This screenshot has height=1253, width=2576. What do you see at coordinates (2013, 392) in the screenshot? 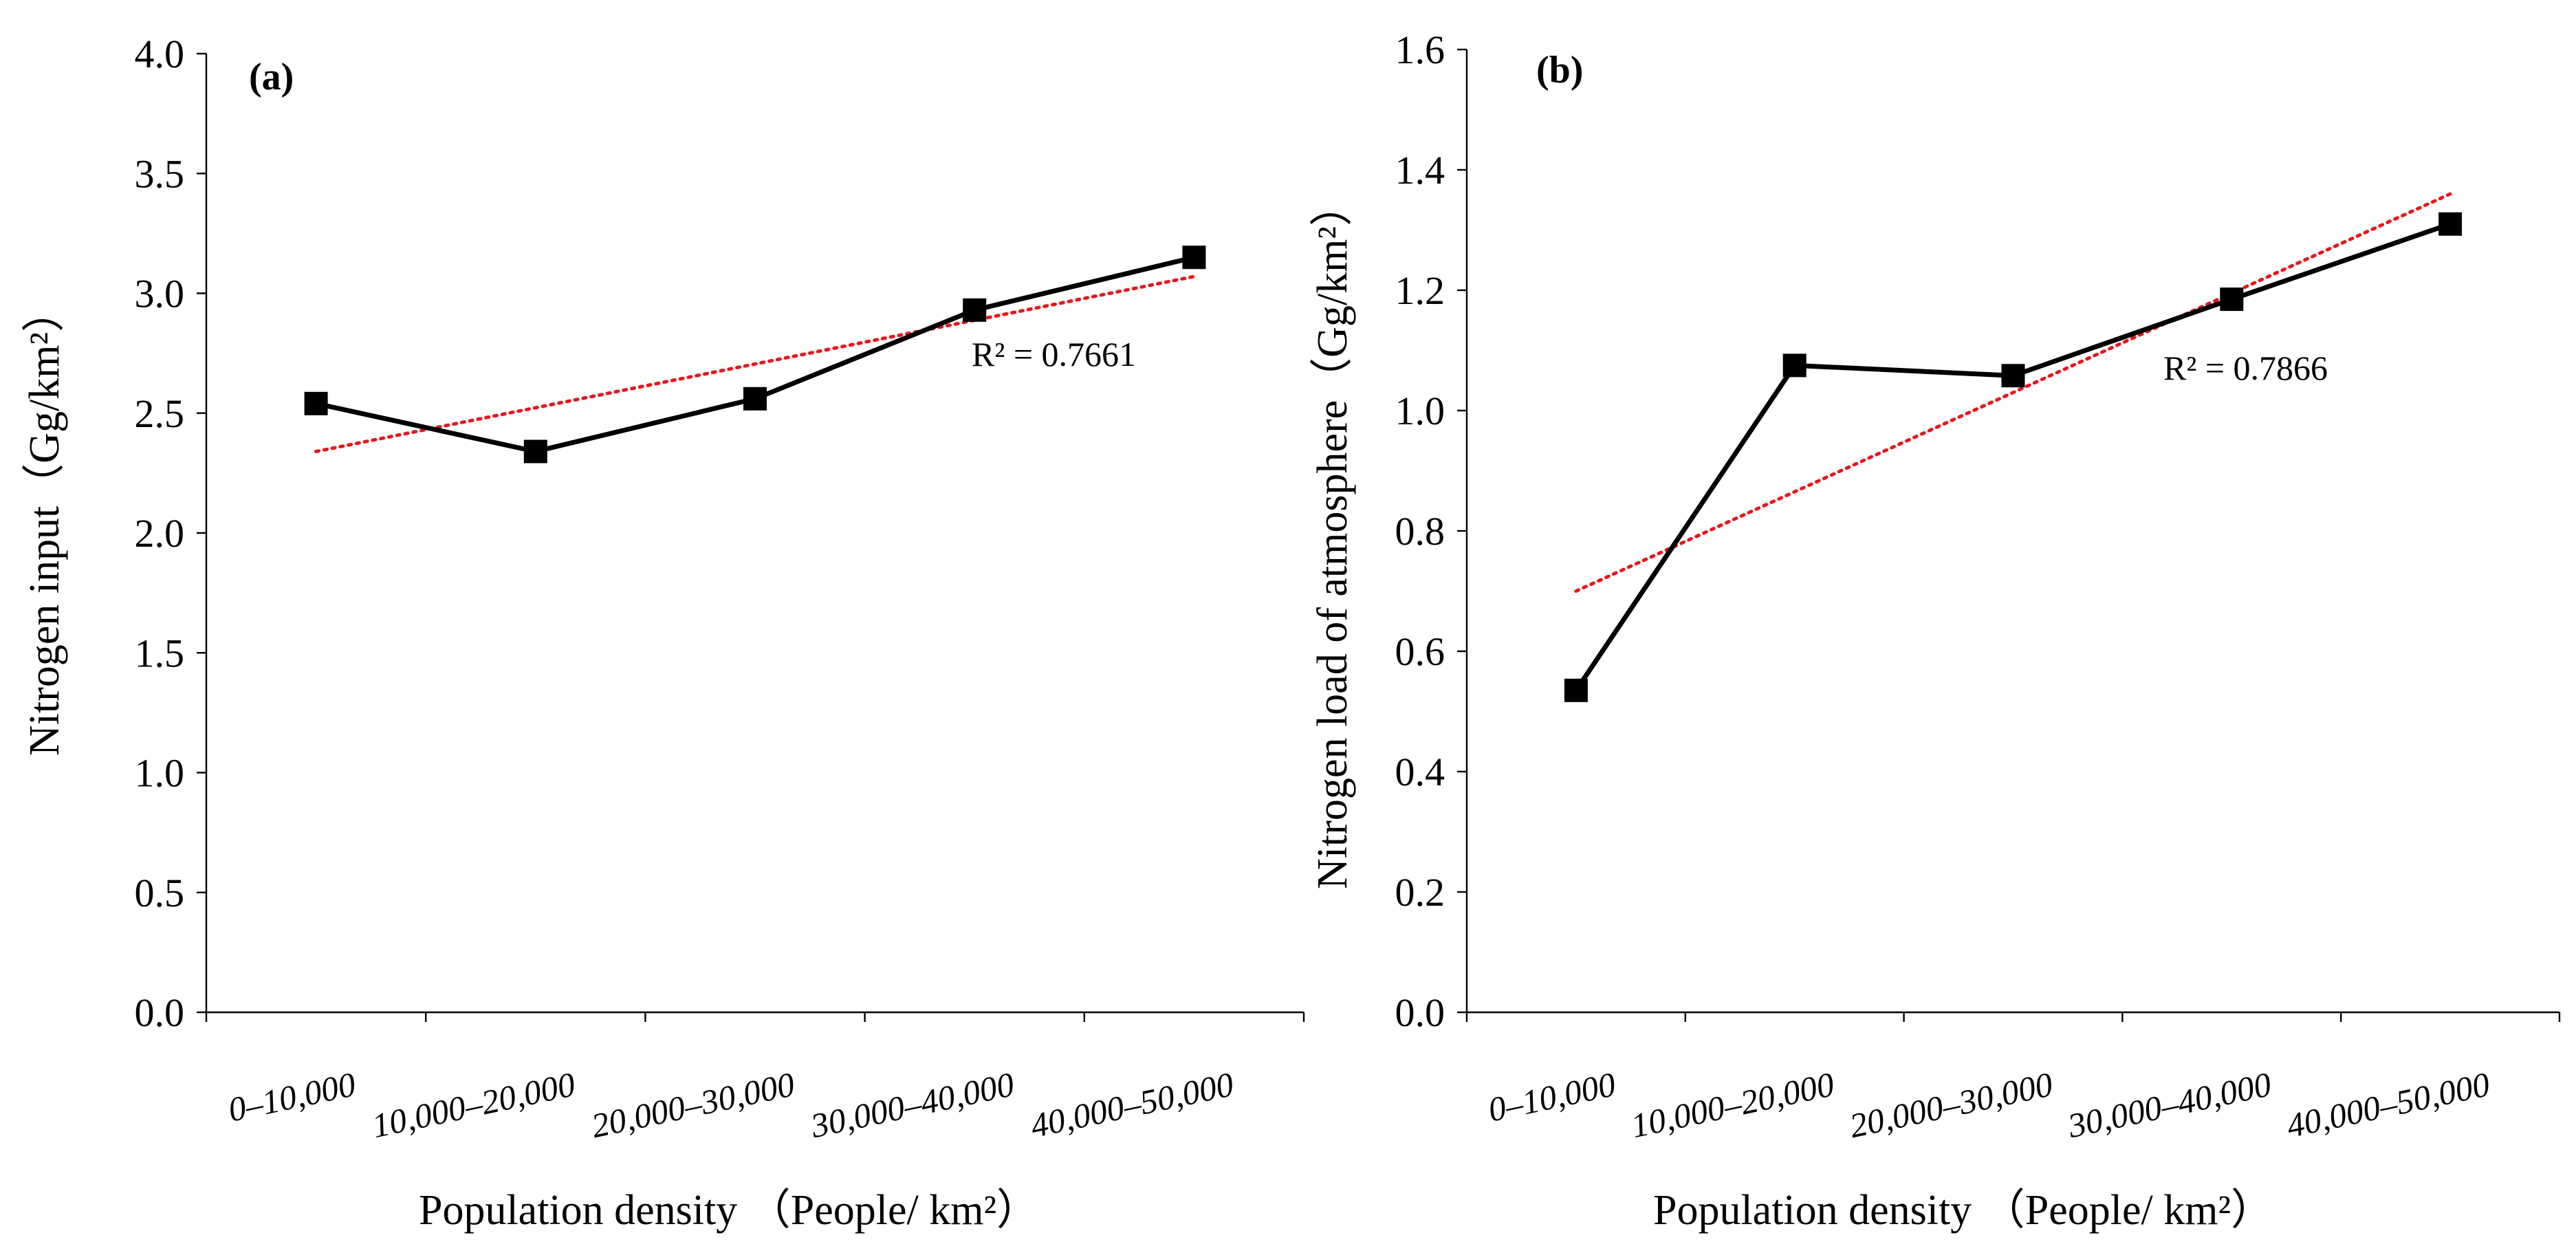
I see `panel-b-trendline` at bounding box center [2013, 392].